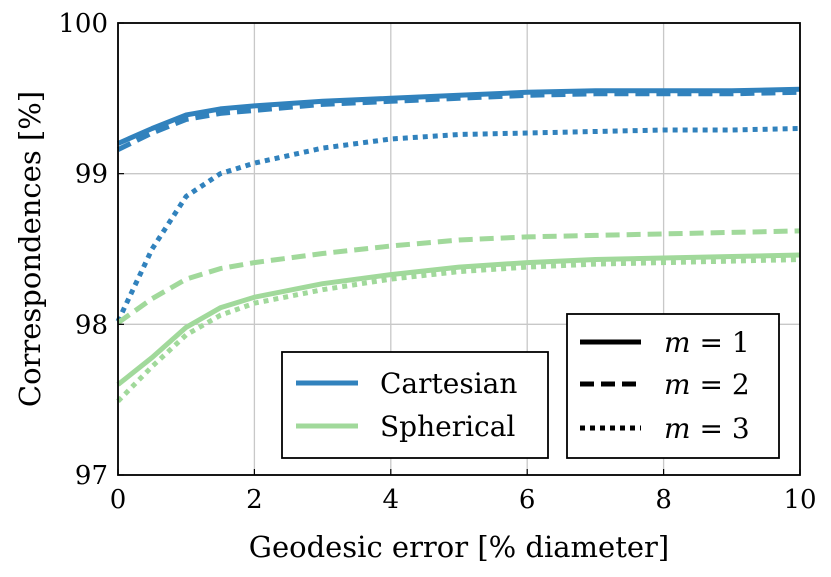 The width and height of the screenshot is (831, 577). Describe the element at coordinates (463, 500) in the screenshot. I see `x-tick-labels: 0 2 4 6 8 10` at that location.